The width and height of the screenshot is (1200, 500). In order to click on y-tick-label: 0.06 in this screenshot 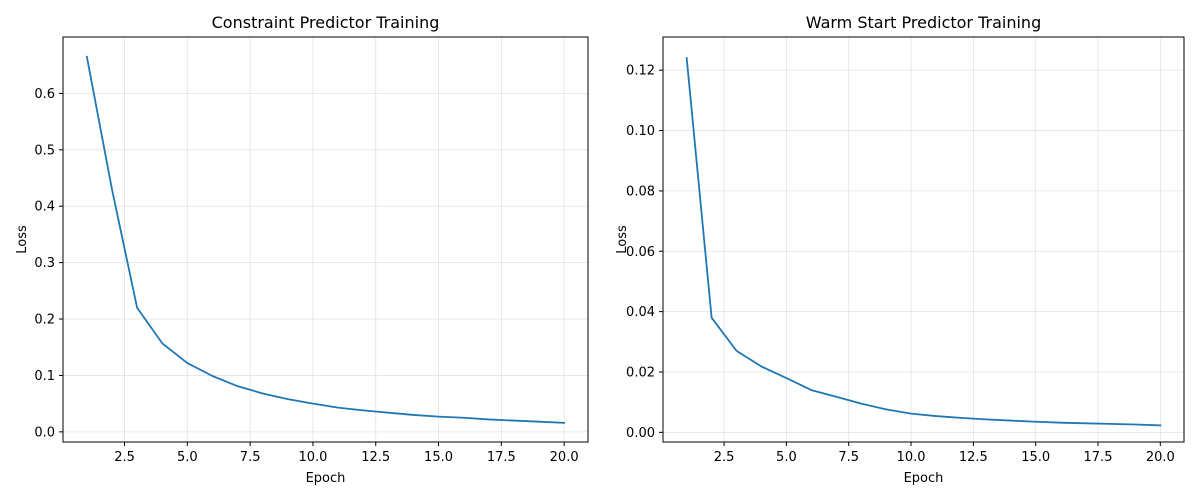, I will do `click(640, 252)`.